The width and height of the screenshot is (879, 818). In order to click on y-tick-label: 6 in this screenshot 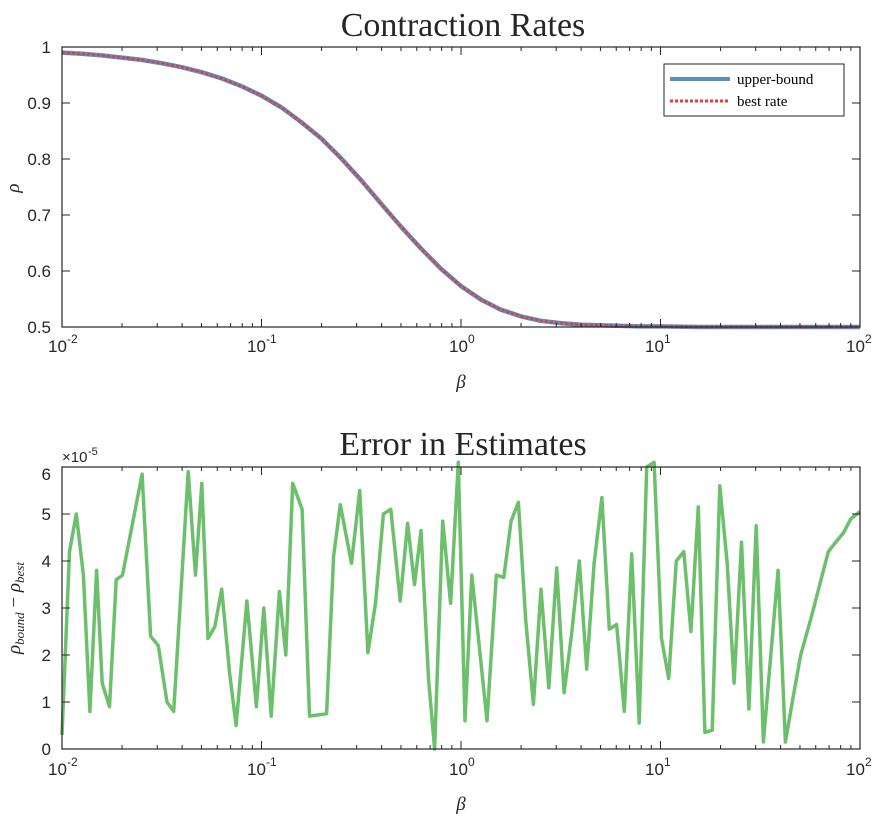, I will do `click(46, 474)`.